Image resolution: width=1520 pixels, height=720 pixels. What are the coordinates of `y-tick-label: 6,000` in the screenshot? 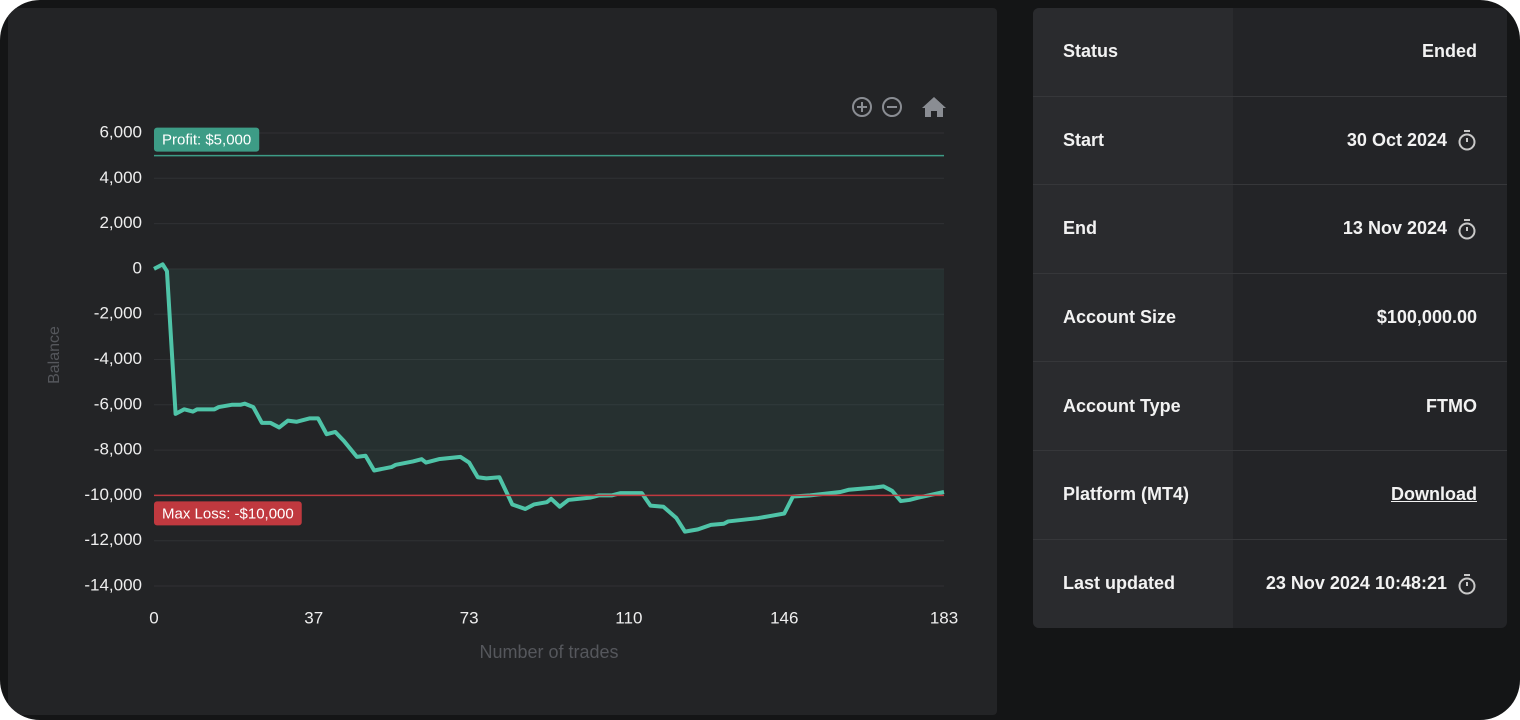 It's located at (120, 131).